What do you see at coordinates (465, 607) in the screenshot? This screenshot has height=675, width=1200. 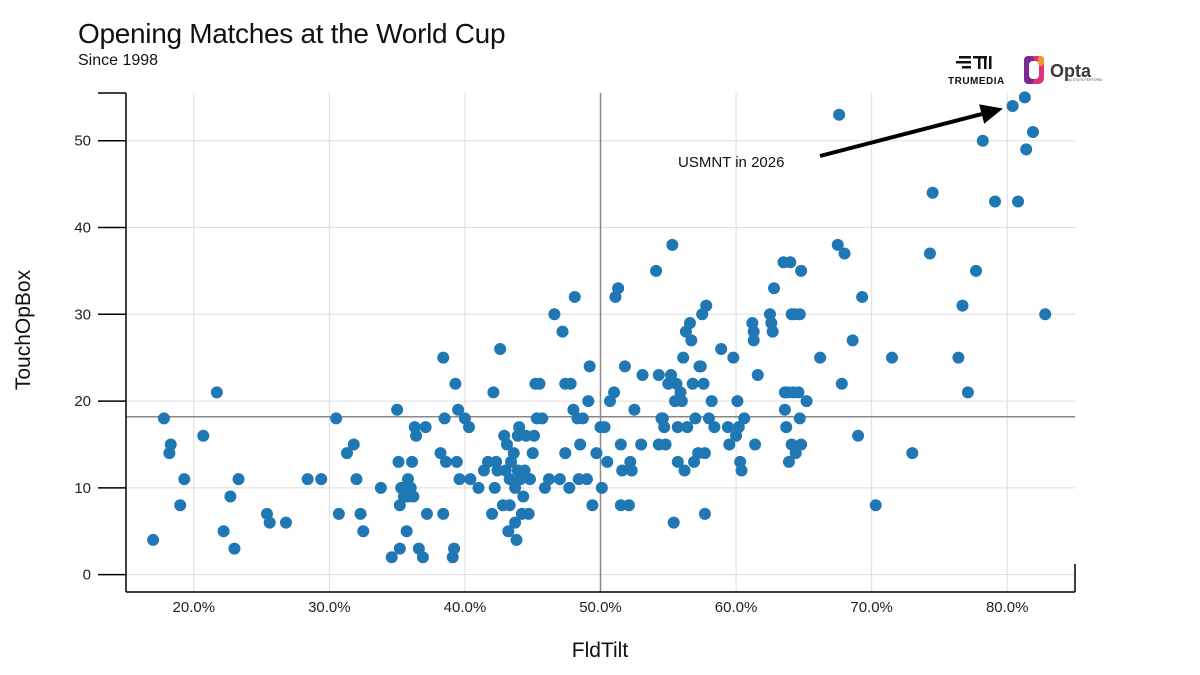 I see `x-tick-label: 40.0%` at bounding box center [465, 607].